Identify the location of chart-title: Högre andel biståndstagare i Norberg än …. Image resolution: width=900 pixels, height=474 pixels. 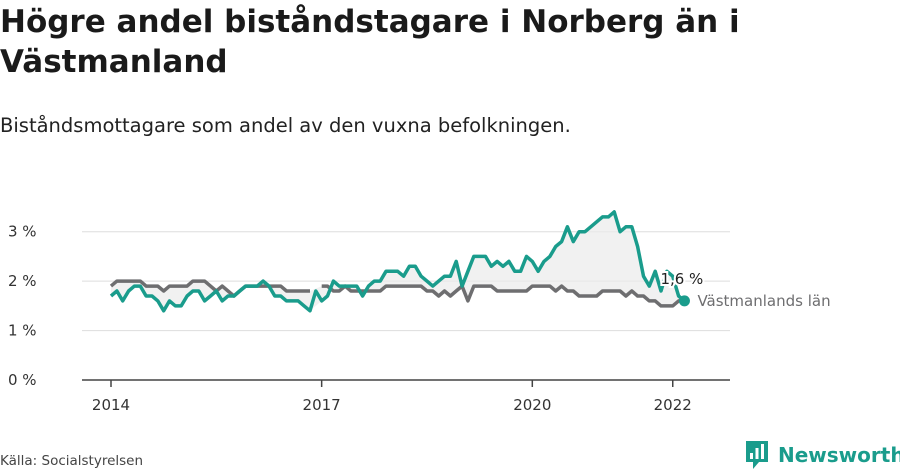
(370, 42).